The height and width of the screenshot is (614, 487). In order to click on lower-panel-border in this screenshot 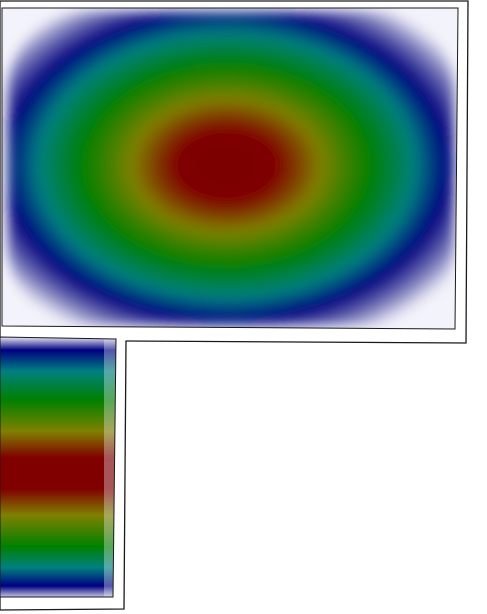, I will do `click(58, 467)`.